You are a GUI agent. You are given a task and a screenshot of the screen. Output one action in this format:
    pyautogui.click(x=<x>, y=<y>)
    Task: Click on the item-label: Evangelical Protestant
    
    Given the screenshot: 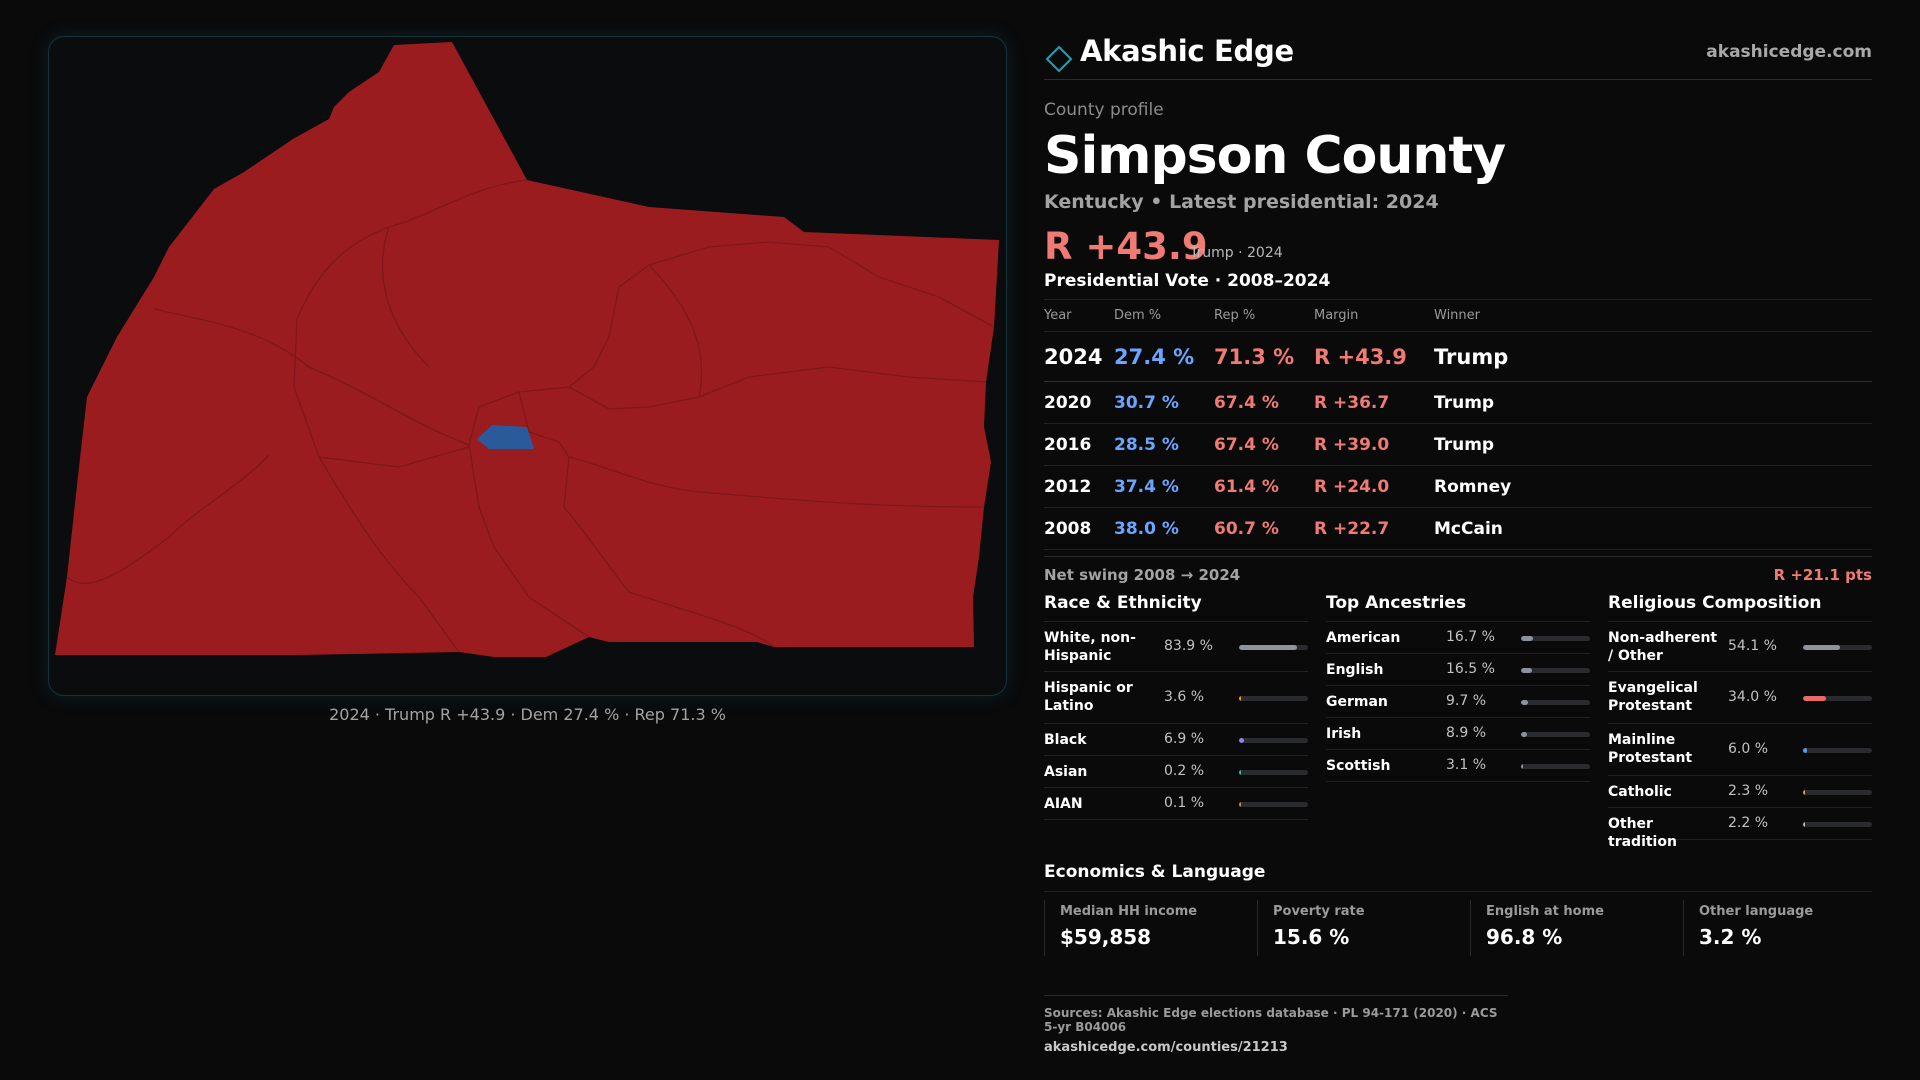 What is the action you would take?
    pyautogui.click(x=1653, y=697)
    